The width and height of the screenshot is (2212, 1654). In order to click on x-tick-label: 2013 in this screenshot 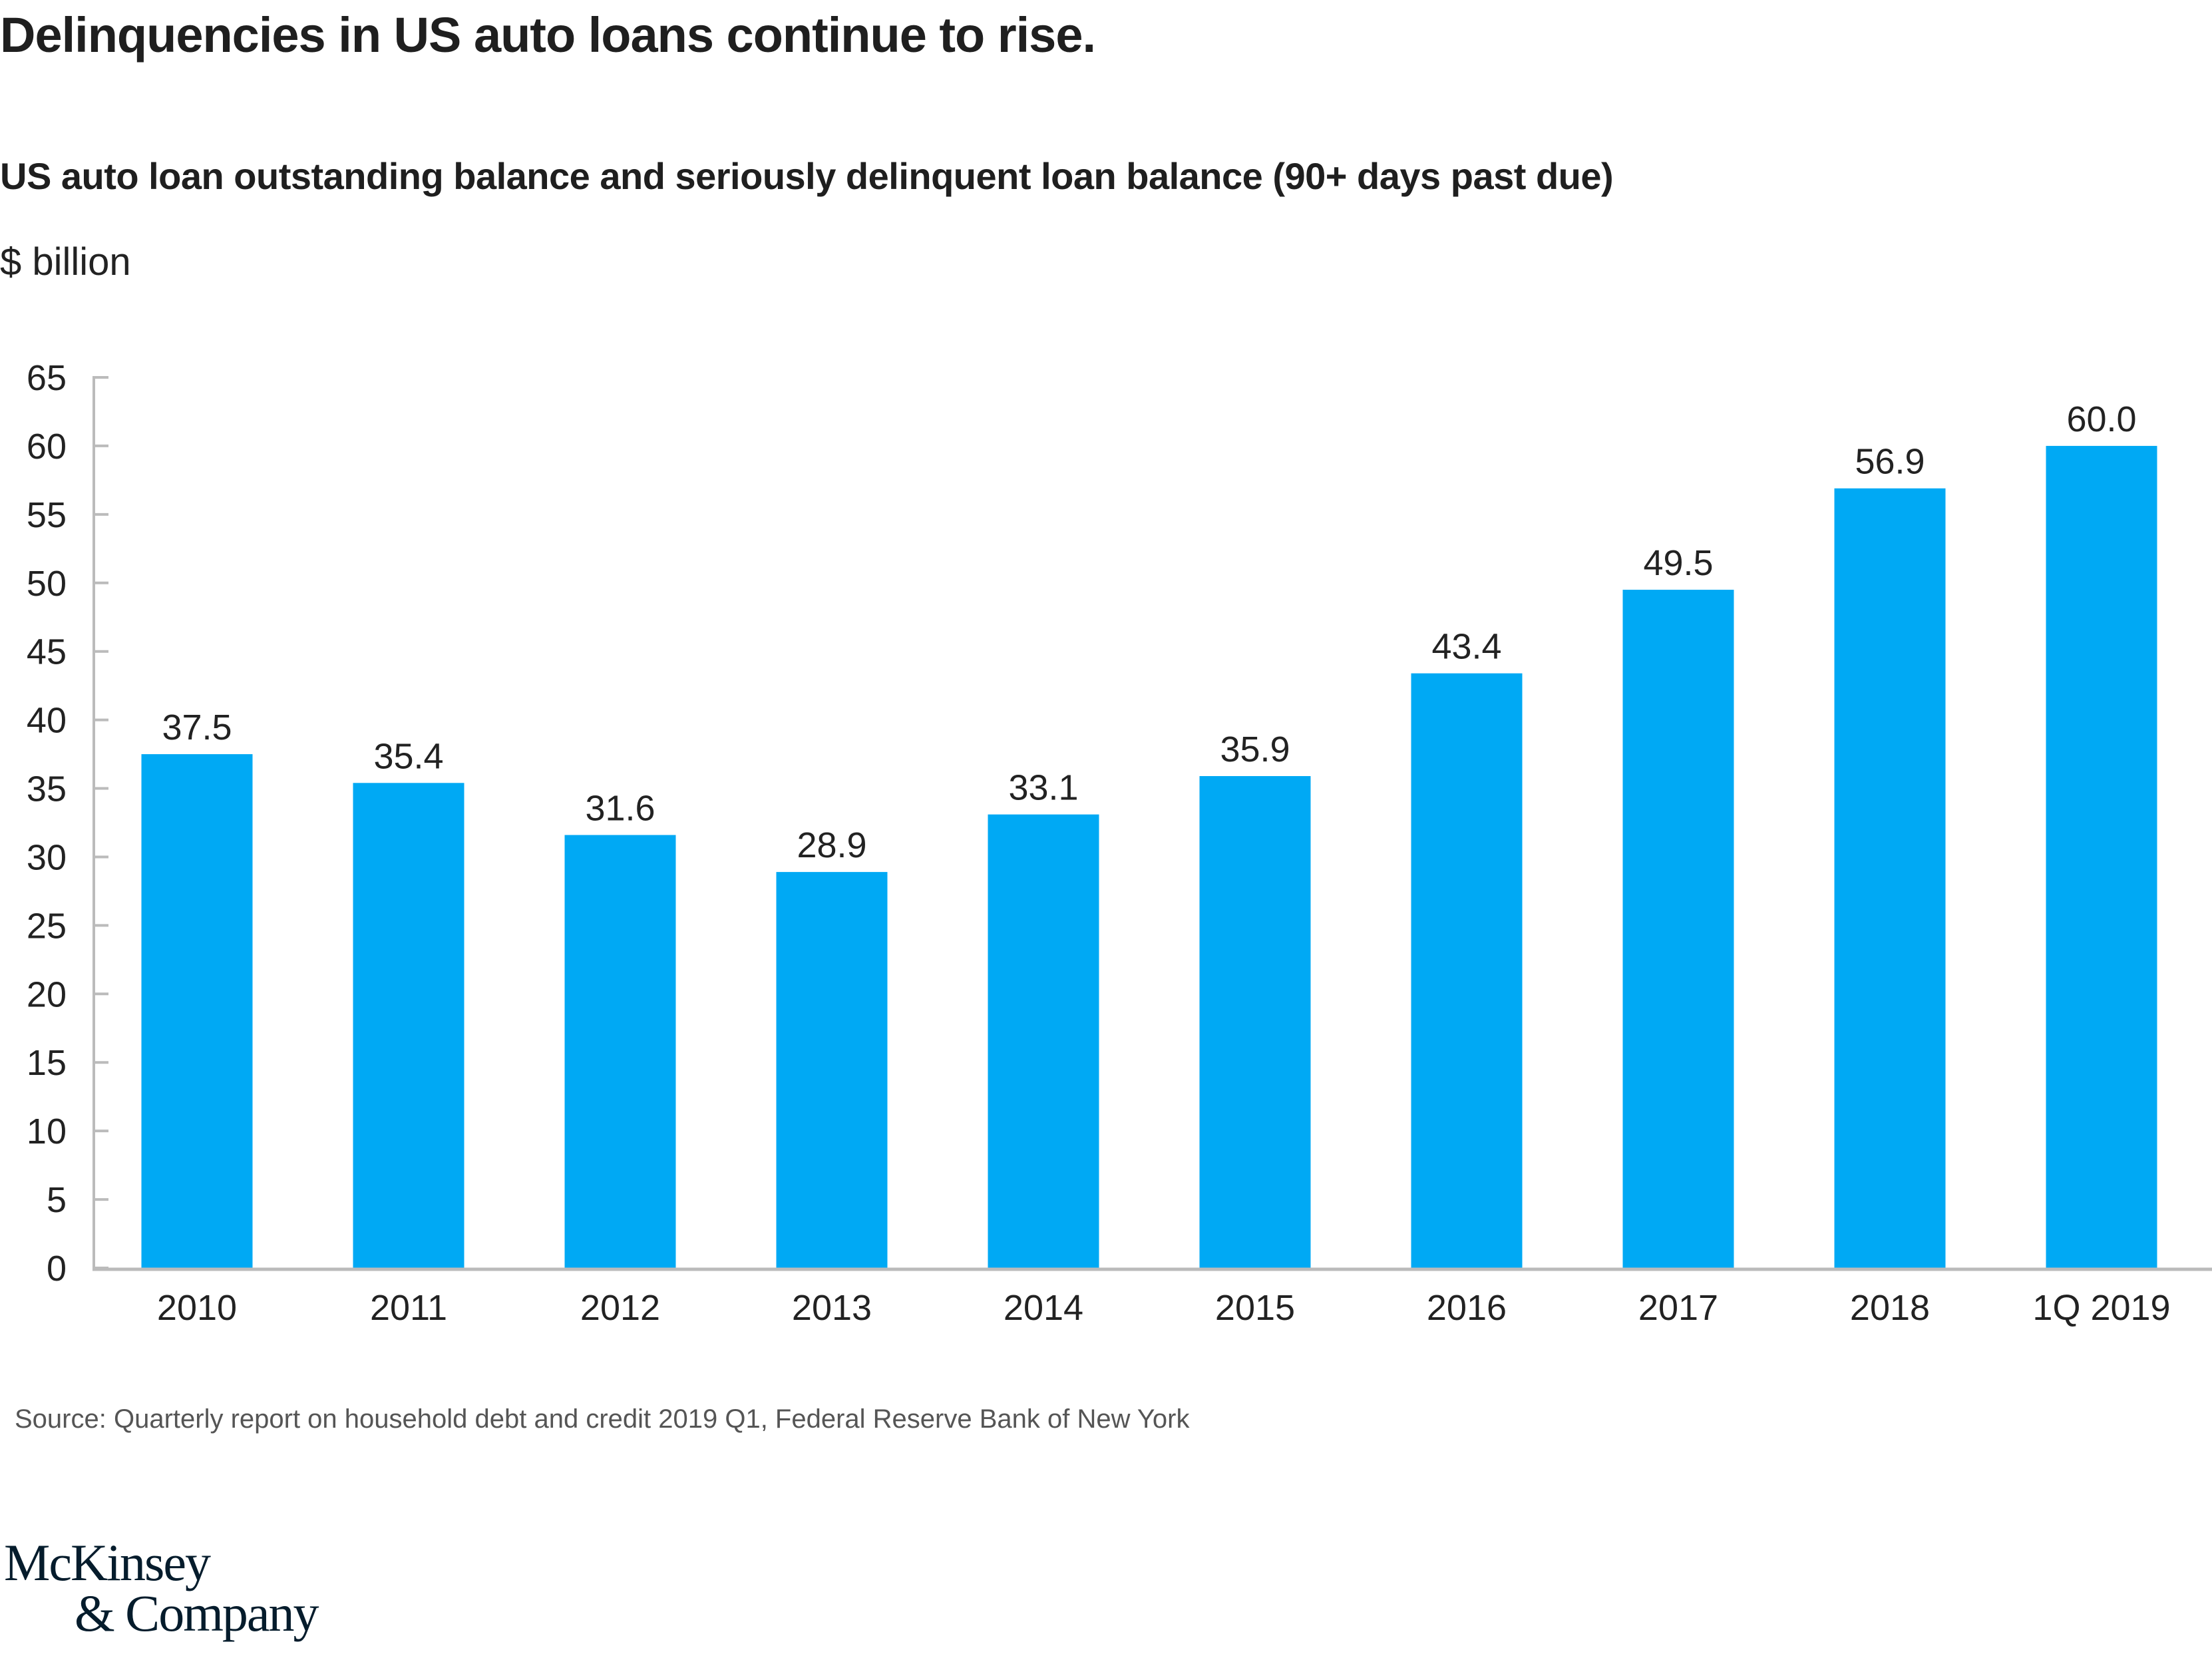, I will do `click(832, 1308)`.